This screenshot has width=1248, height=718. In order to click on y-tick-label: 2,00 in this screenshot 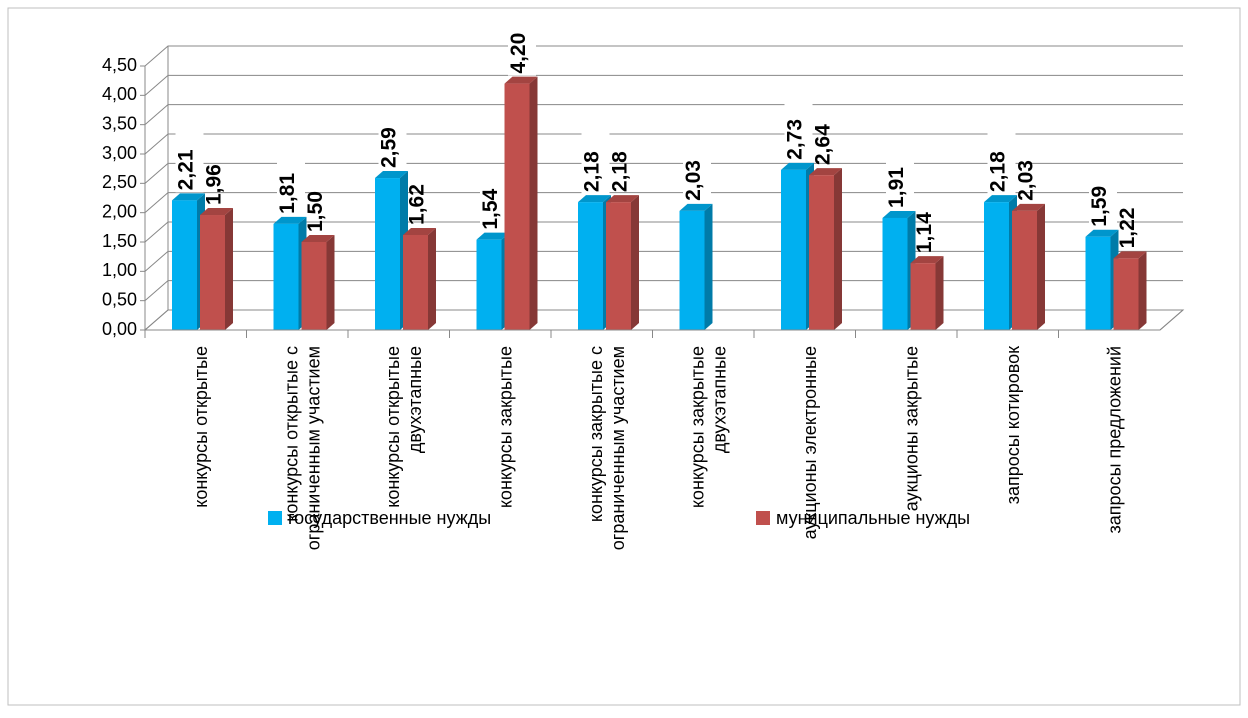, I will do `click(119, 211)`.